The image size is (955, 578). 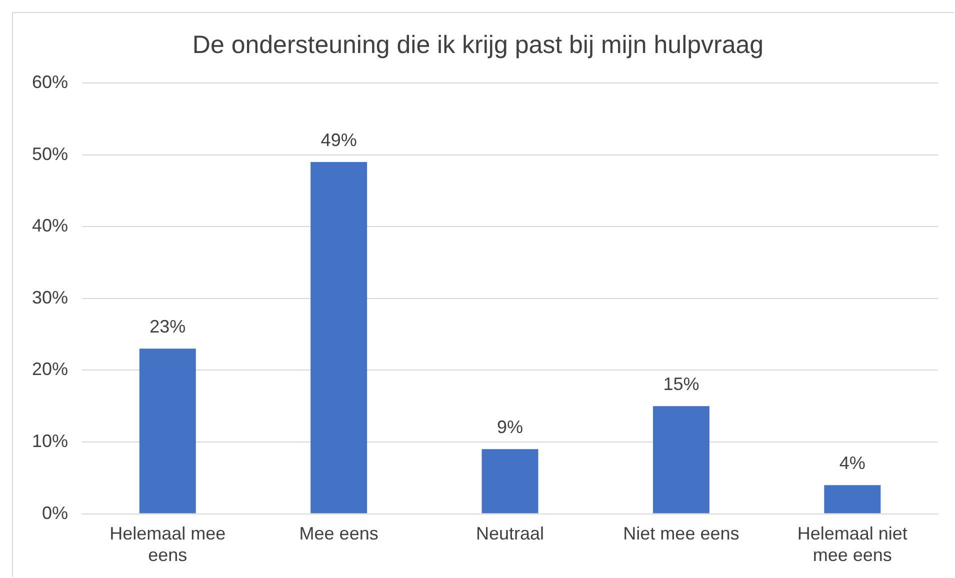 I want to click on x-tick-label: Neutraal, so click(x=510, y=534).